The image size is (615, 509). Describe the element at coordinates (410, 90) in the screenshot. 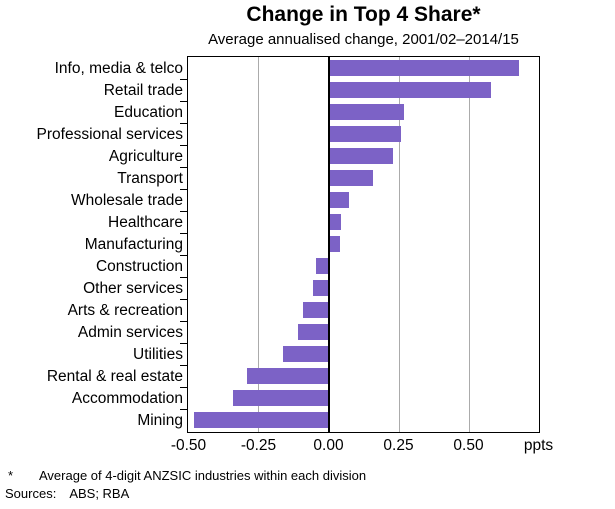

I see `bar-retail-trade` at that location.